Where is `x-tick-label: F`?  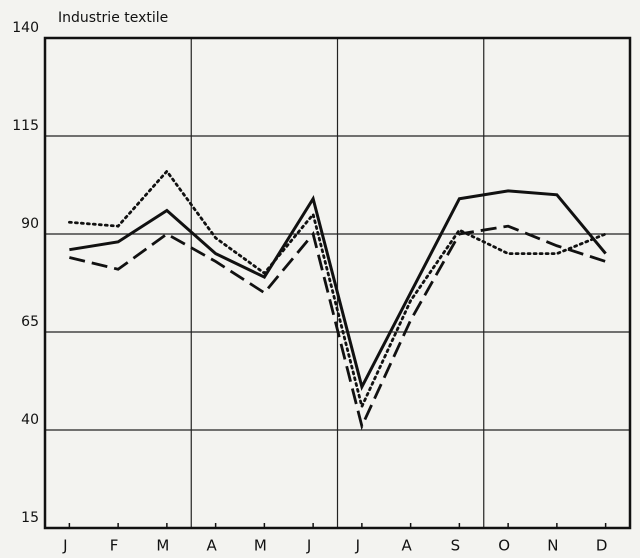
x-tick-label: F is located at coordinates (114, 546).